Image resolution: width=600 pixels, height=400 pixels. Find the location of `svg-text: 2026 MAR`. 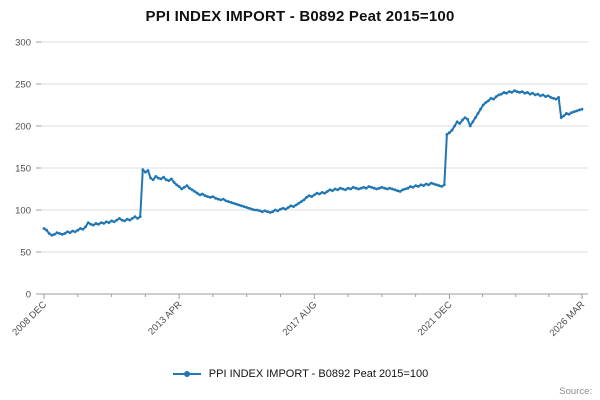

svg-text: 2026 MAR is located at coordinates (568, 319).